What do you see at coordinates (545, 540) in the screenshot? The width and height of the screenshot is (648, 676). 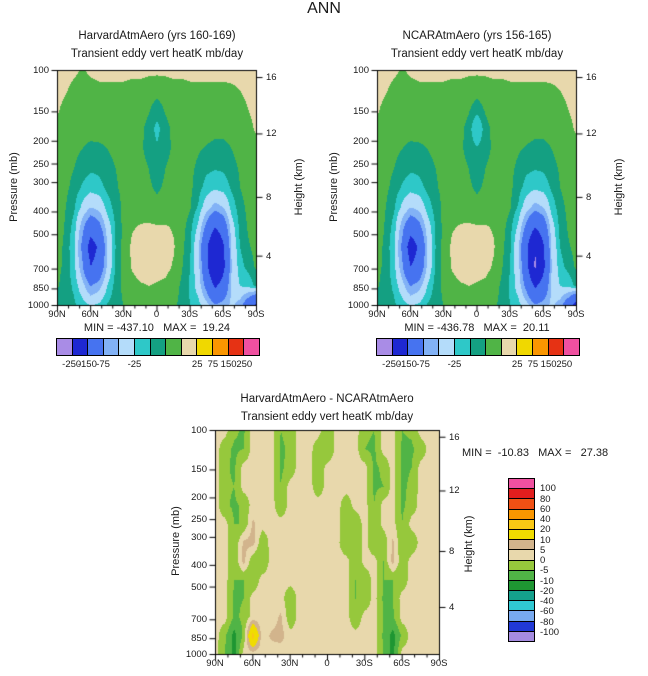 I see `colorbar-tick-label: 10` at bounding box center [545, 540].